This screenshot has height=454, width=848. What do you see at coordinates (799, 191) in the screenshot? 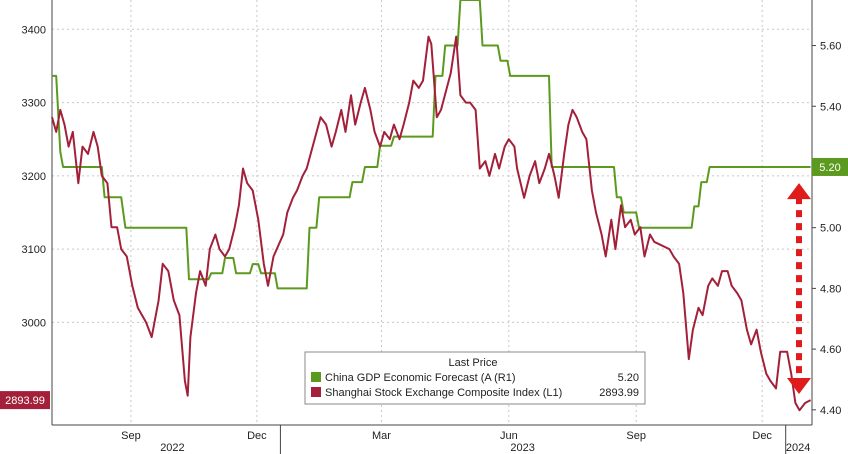
I see `annotation-arrow-head-up` at bounding box center [799, 191].